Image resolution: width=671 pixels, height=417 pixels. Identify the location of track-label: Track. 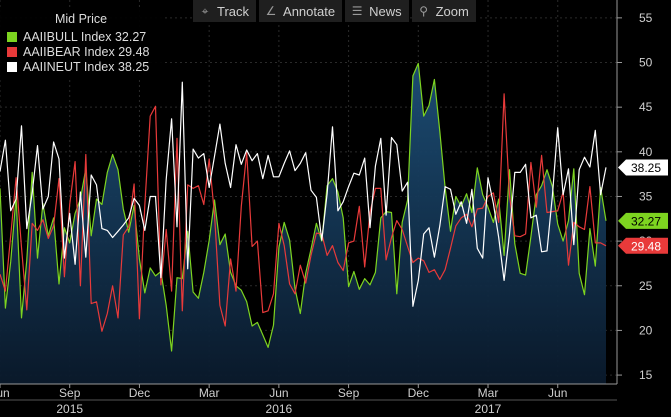
(233, 11).